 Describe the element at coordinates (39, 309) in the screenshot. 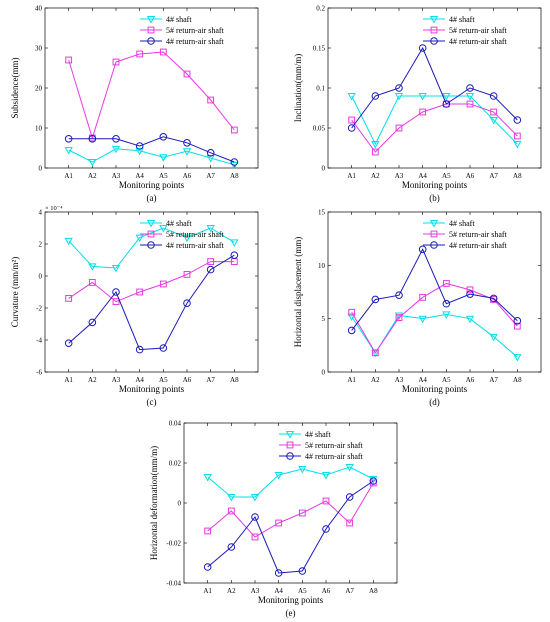

I see `y-tick-label: -2` at that location.